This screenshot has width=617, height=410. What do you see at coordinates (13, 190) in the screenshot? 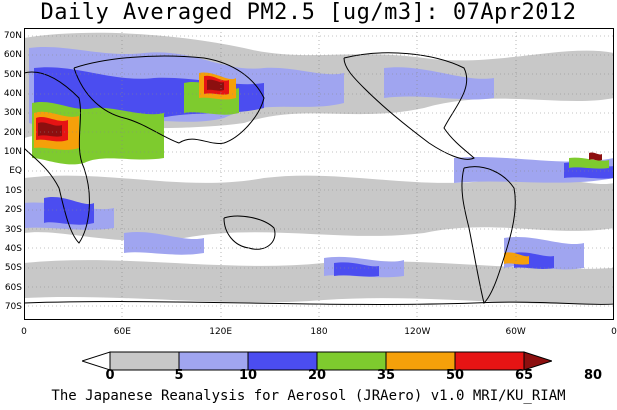
I see `latitude-label: 10S` at bounding box center [13, 190].